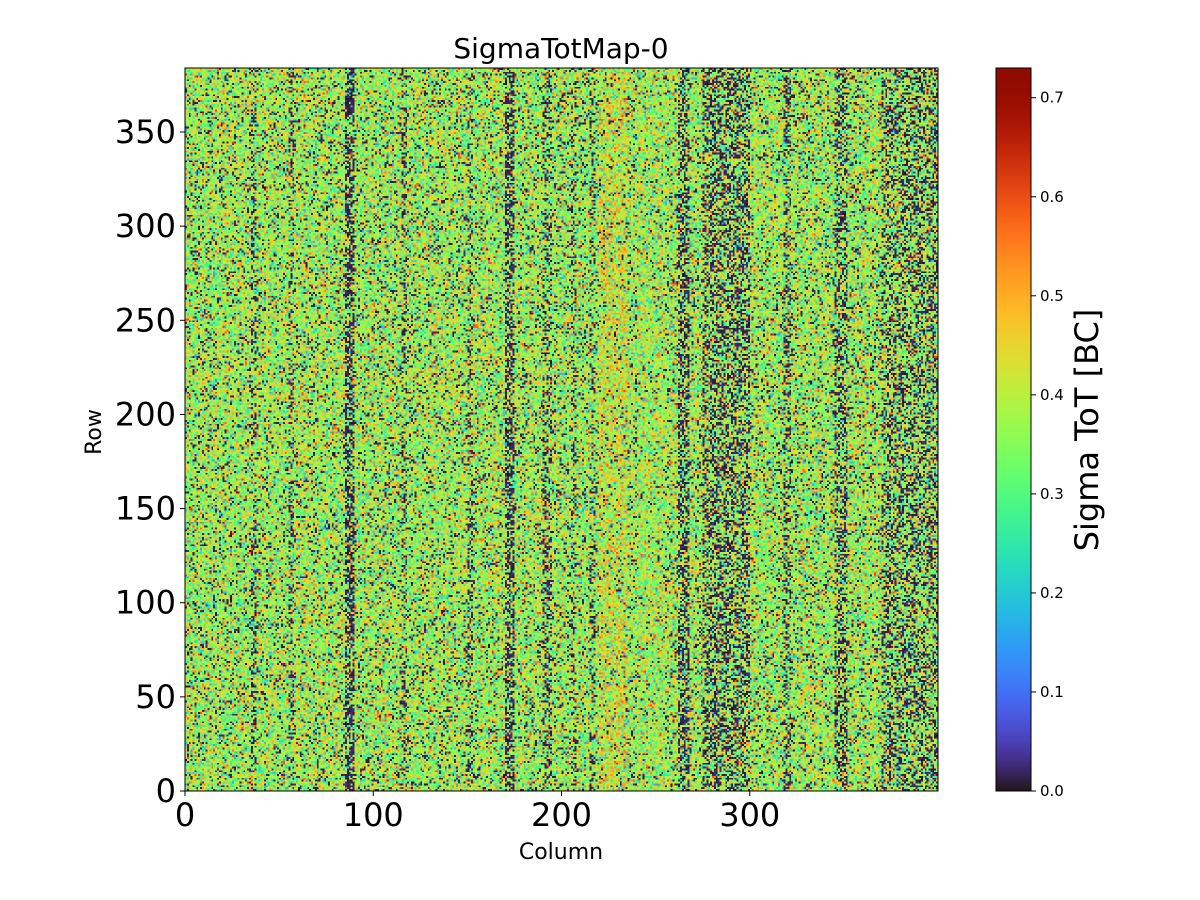 The image size is (1200, 900). Describe the element at coordinates (1052, 593) in the screenshot. I see `colorbar-tick-label: 0.2` at that location.